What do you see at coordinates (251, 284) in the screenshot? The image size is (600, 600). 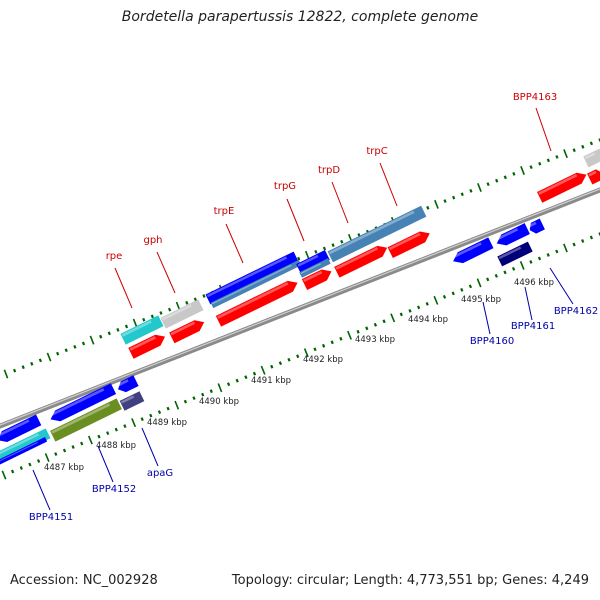 I see `gene-trpE-sub-shine` at bounding box center [251, 284].